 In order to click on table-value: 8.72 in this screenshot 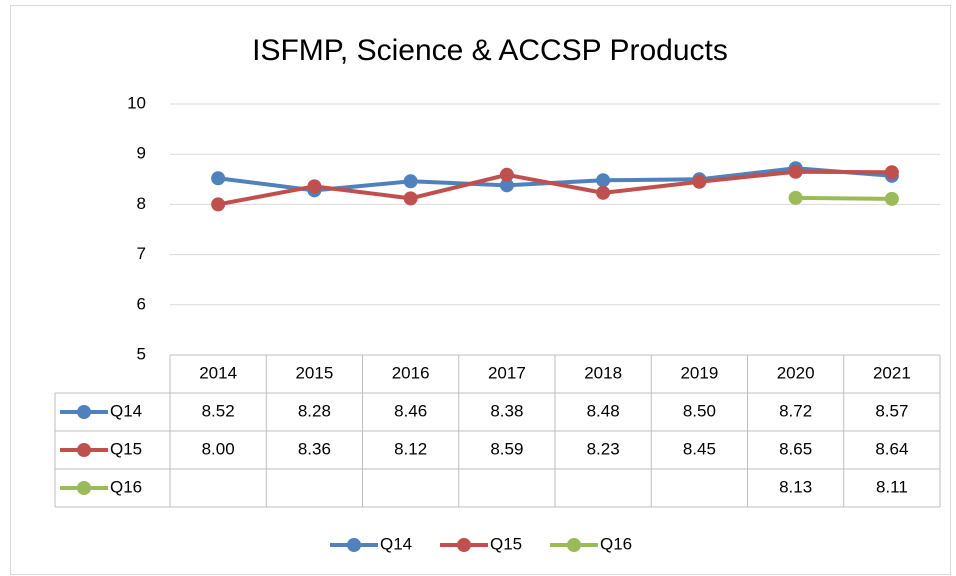, I will do `click(795, 410)`.